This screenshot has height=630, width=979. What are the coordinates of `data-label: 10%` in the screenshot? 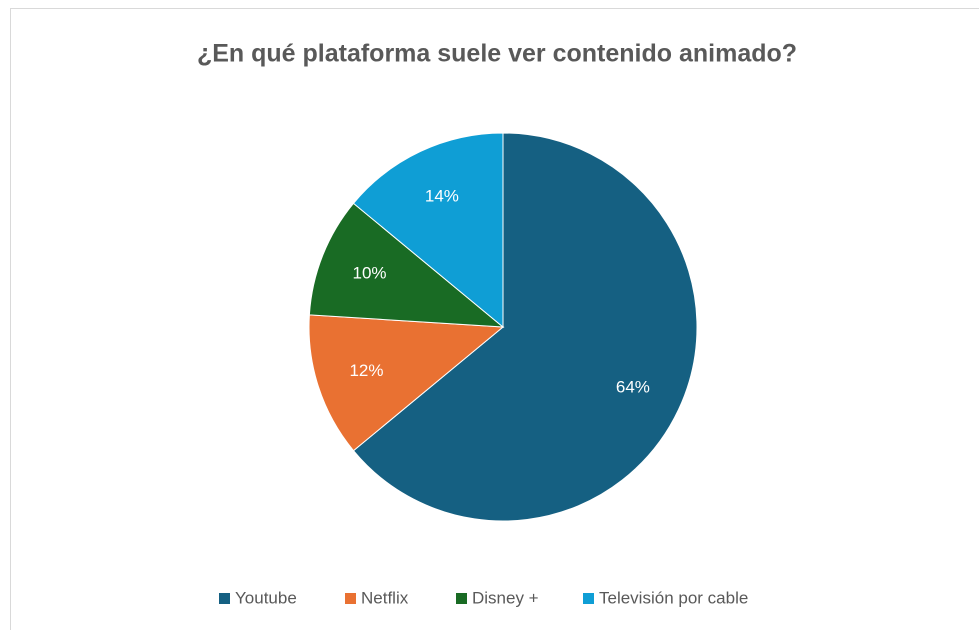 It's located at (370, 273).